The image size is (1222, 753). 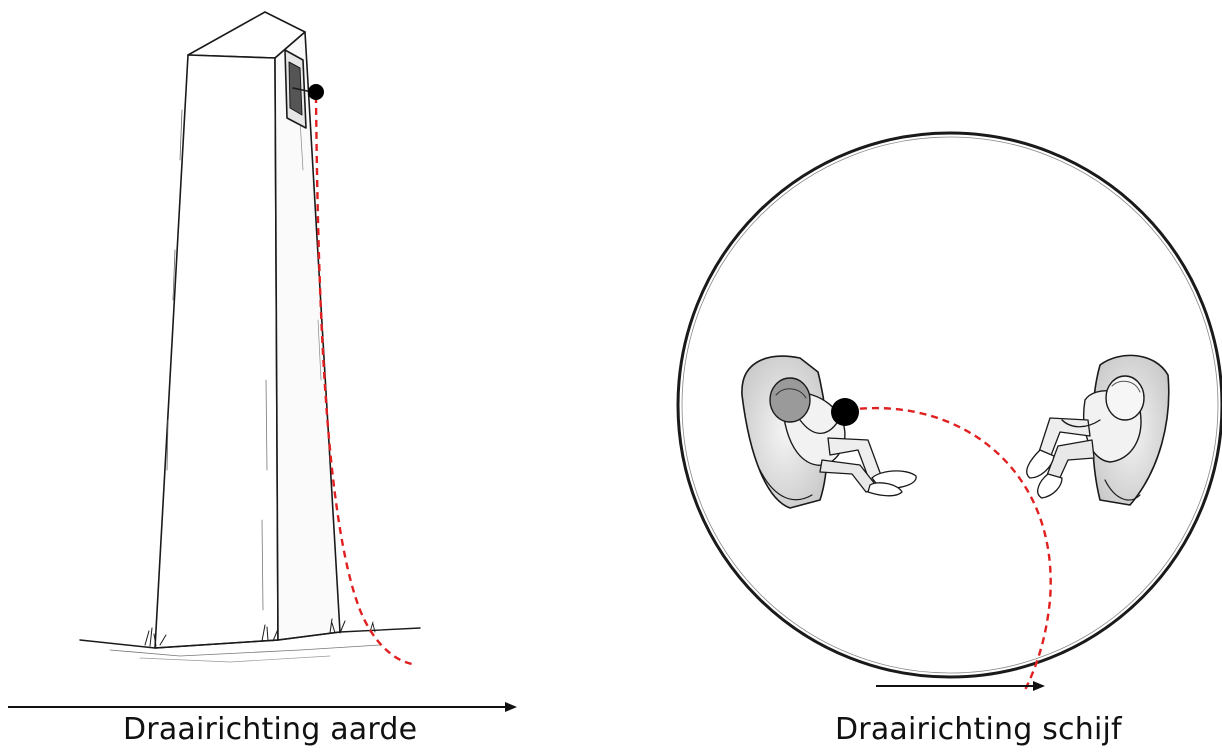 What do you see at coordinates (270, 729) in the screenshot?
I see `caption-earth-rotation: Draairichting aarde` at bounding box center [270, 729].